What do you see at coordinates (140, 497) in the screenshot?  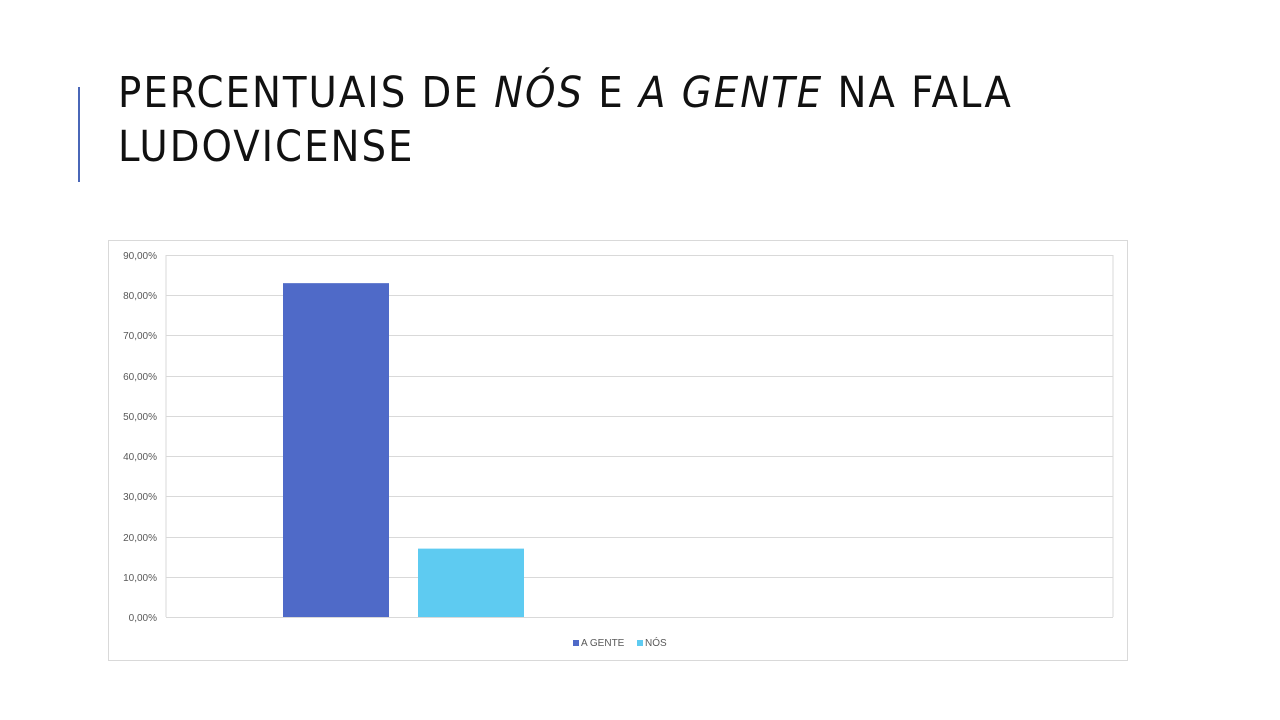 I see `y-tick-label: 30,00%` at bounding box center [140, 497].